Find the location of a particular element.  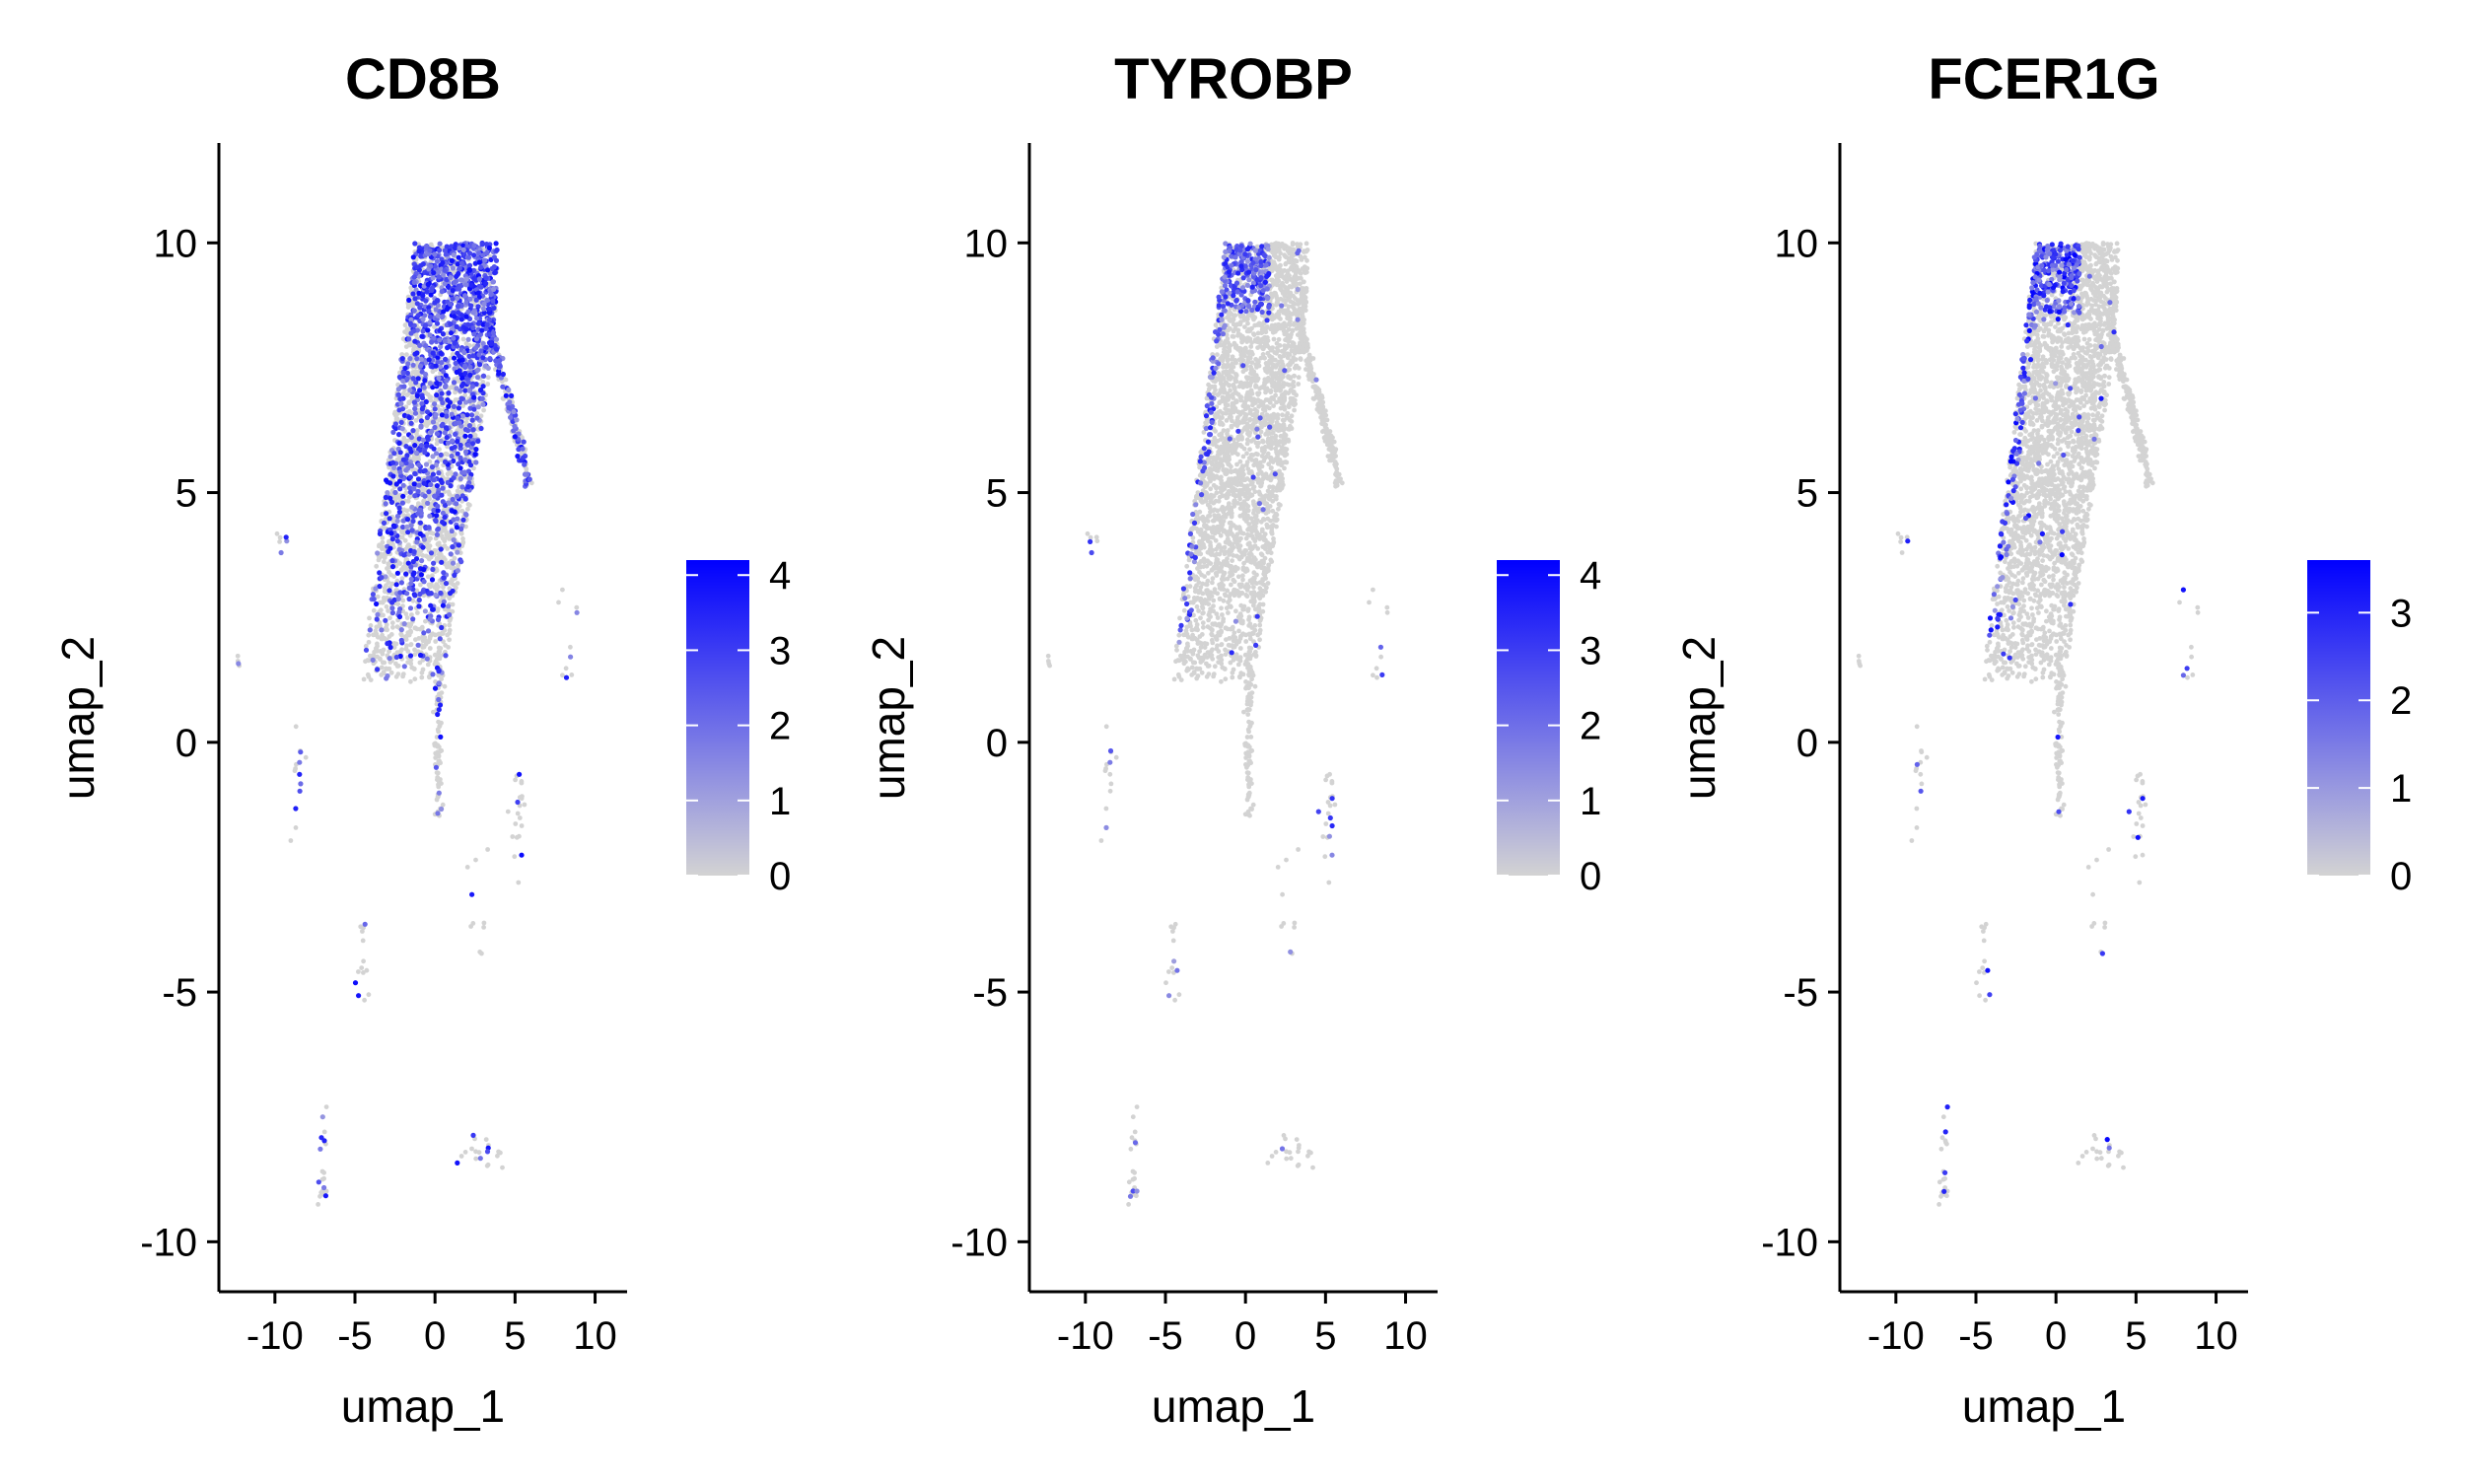

y-tick-label: 0 is located at coordinates (186, 743).